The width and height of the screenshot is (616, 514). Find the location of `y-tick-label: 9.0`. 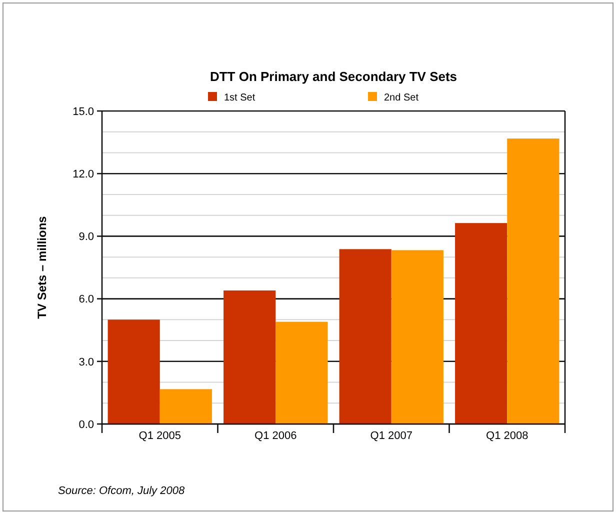

y-tick-label: 9.0 is located at coordinates (86, 237).